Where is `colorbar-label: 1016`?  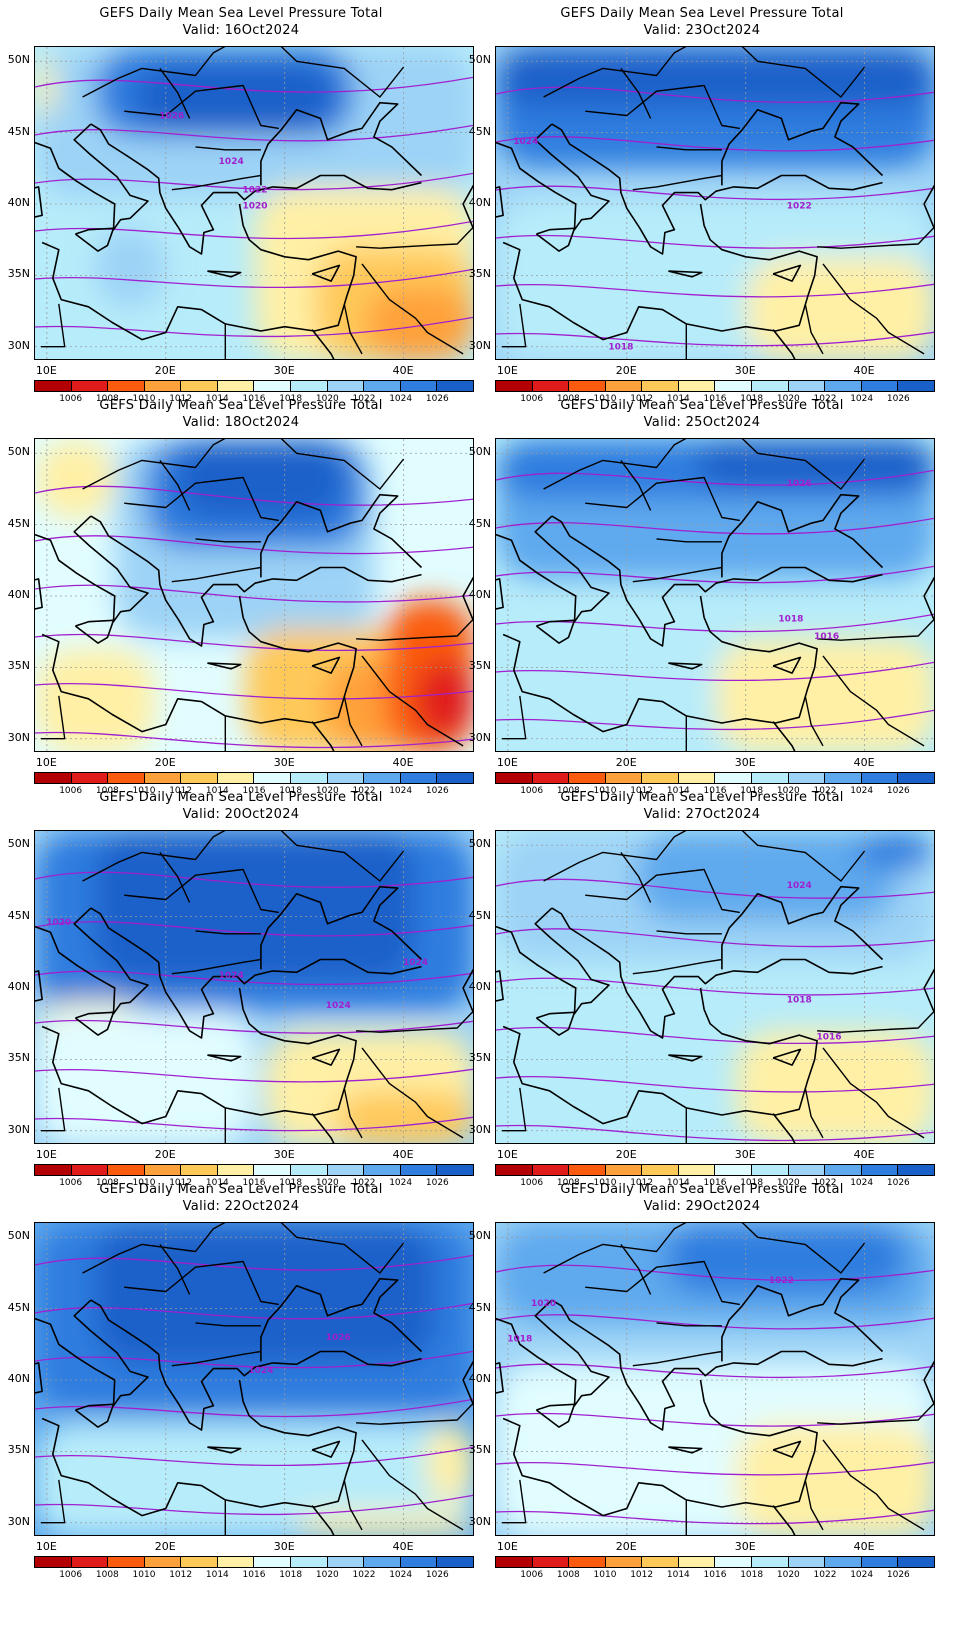
colorbar-label: 1016 is located at coordinates (715, 399).